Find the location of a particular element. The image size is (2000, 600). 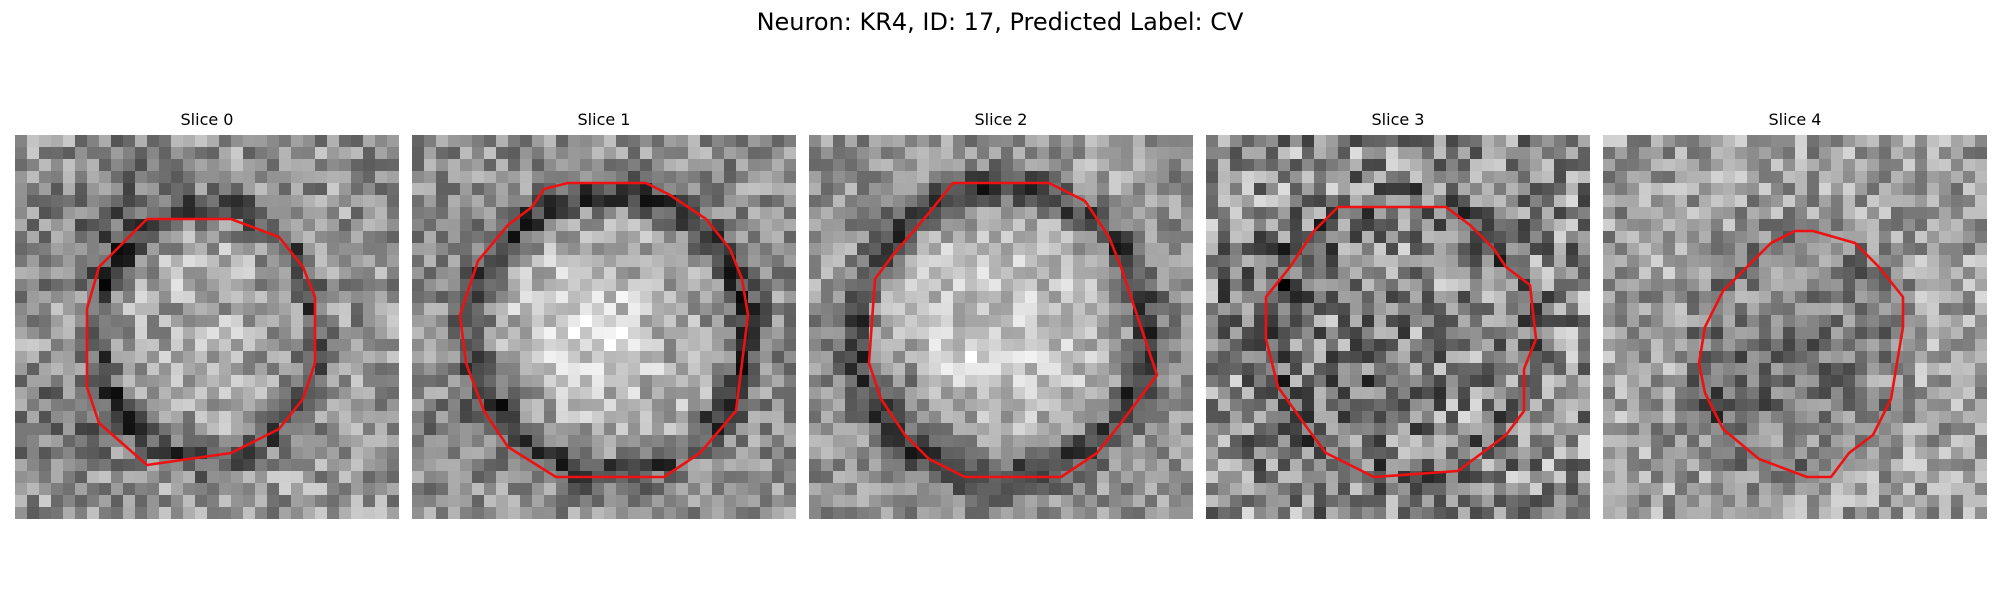

slice-panel-4: Slice 4 is located at coordinates (1795, 314).